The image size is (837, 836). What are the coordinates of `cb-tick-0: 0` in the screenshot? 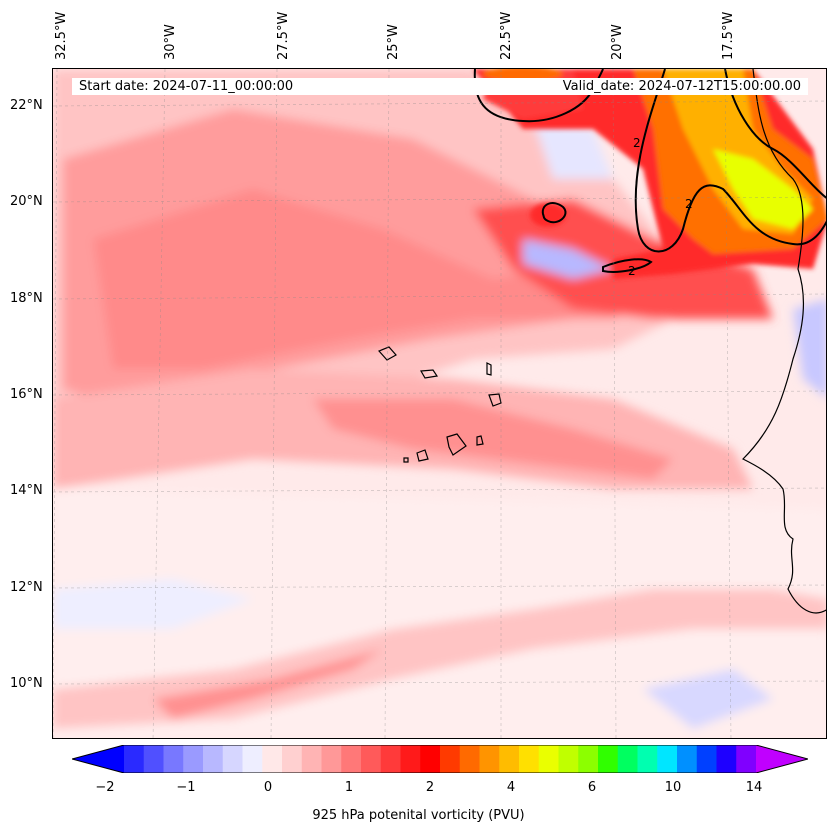 It's located at (268, 787).